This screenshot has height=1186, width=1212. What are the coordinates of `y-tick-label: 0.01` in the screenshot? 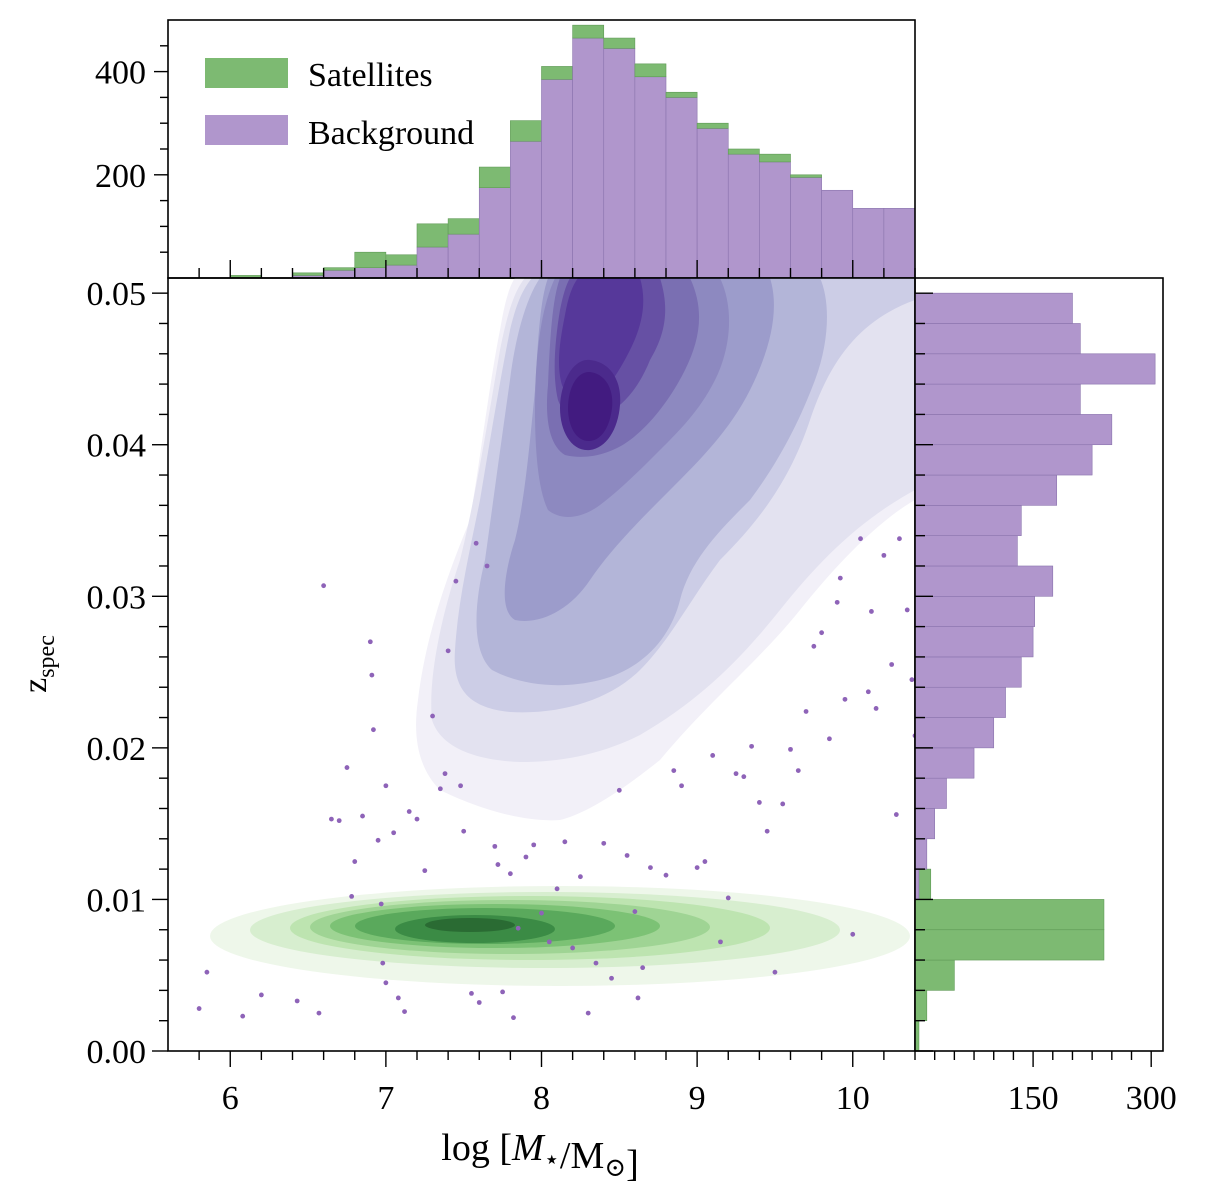 It's located at (117, 900).